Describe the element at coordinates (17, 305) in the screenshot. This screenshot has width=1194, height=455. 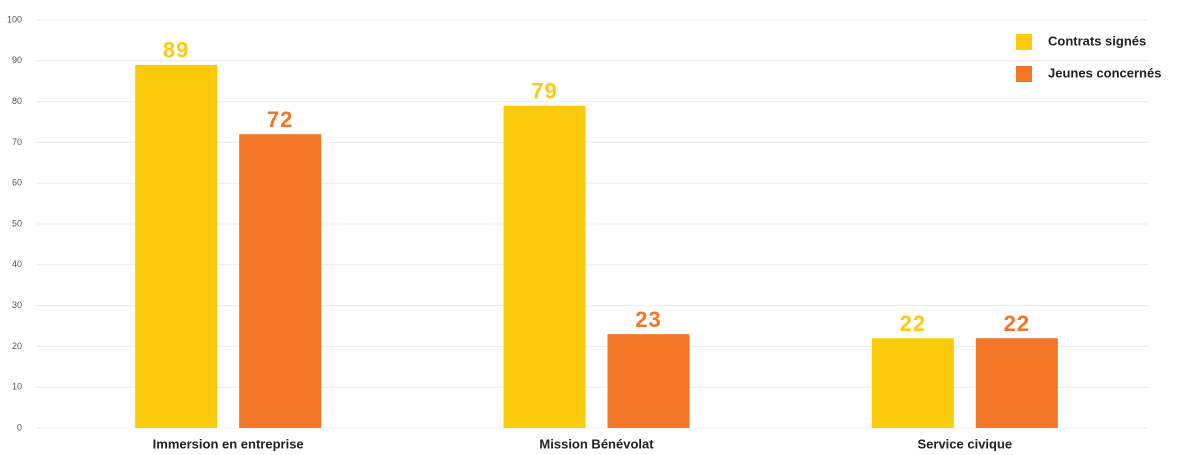
I see `y-tick-label: 30` at that location.